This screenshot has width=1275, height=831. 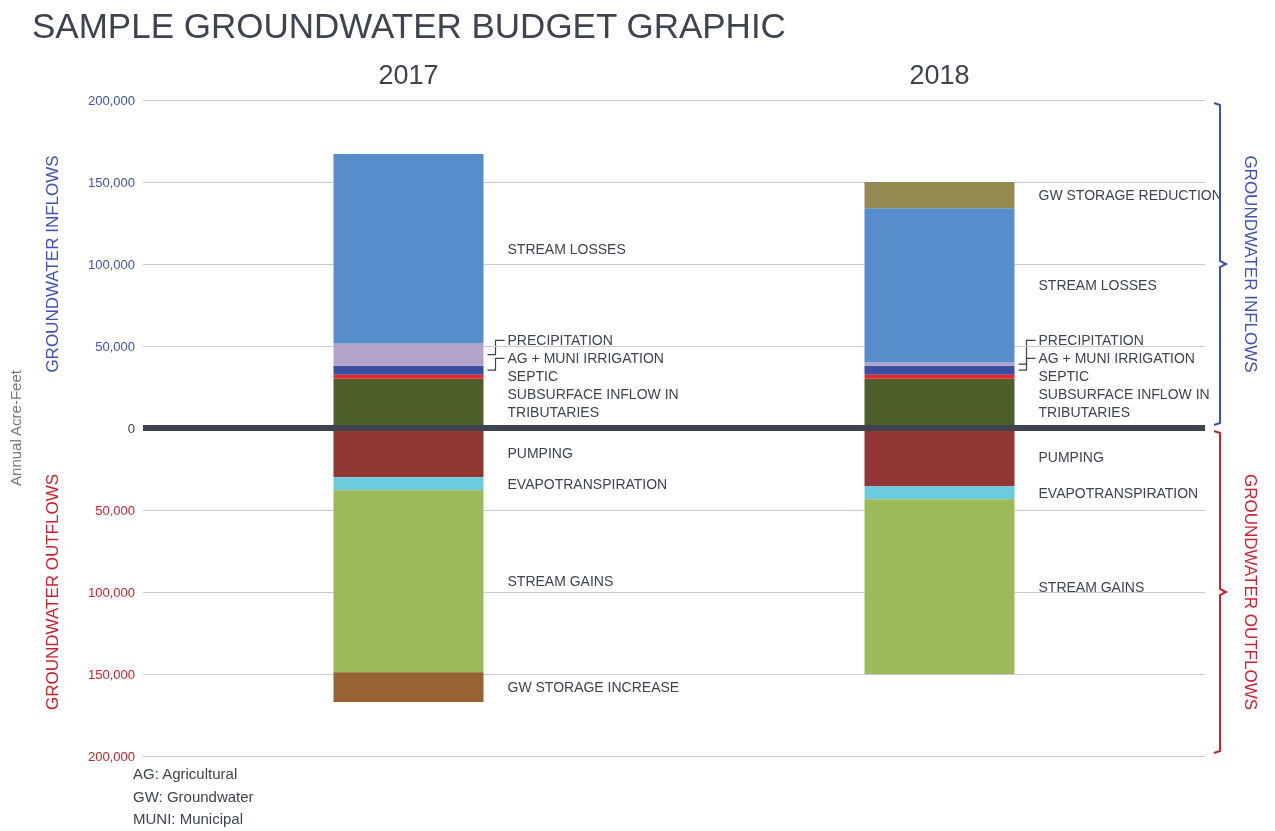 What do you see at coordinates (1118, 492) in the screenshot?
I see `text: EVAPOTRANSPIRATION` at bounding box center [1118, 492].